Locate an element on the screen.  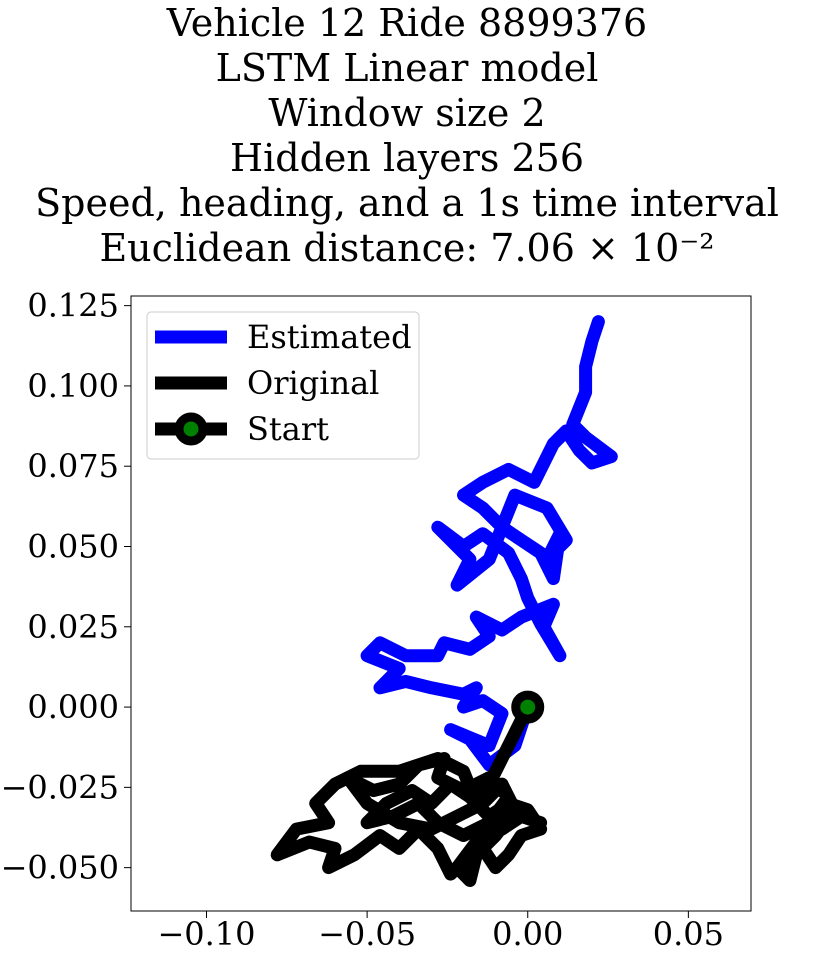
start-marker is located at coordinates (528, 707).